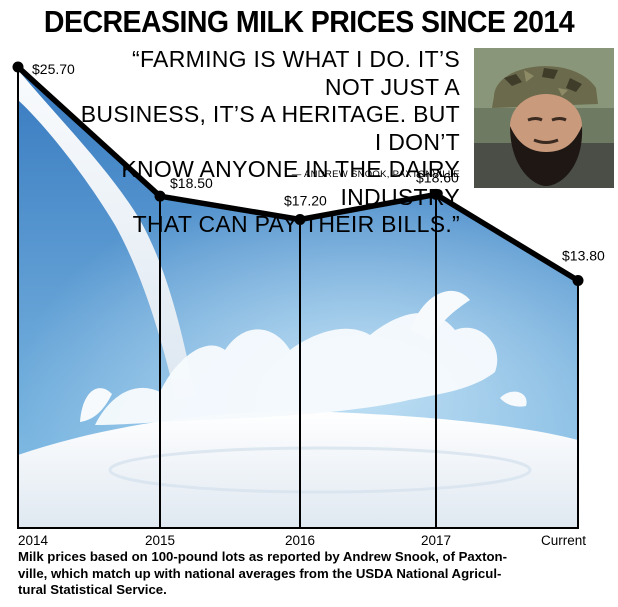 The image size is (618, 607). I want to click on farmer-portrait, so click(544, 118).